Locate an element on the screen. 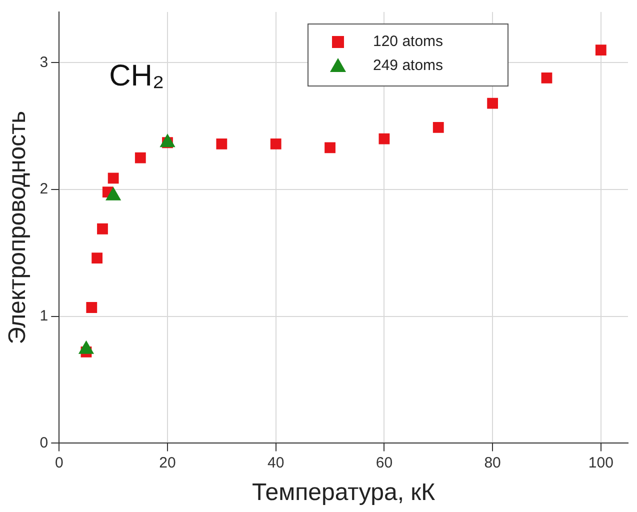  y-tick-label: 0 is located at coordinates (44, 443).